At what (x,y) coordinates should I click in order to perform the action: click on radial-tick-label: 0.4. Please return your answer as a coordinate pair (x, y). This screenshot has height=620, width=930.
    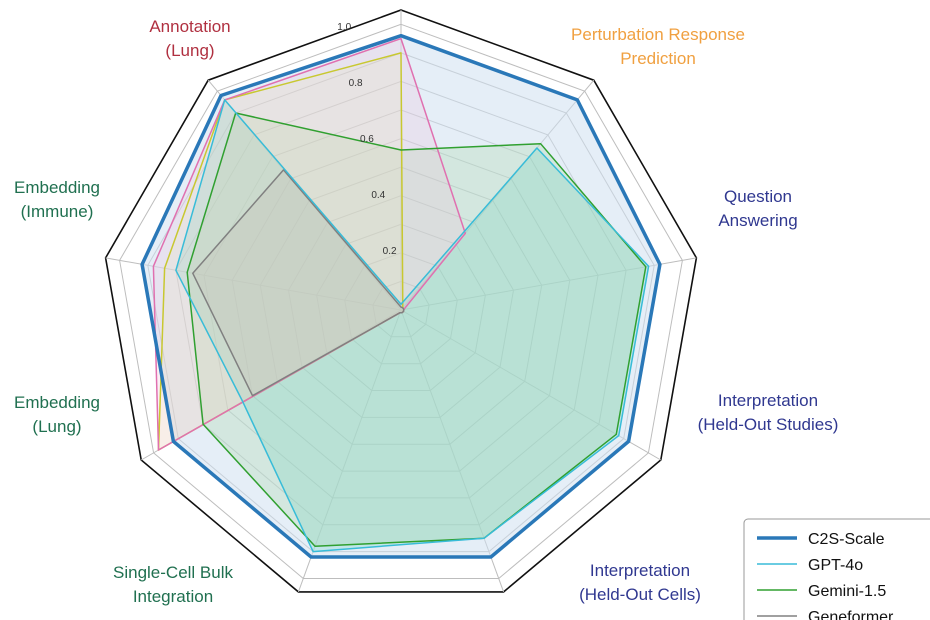
    Looking at the image, I should click on (378, 195).